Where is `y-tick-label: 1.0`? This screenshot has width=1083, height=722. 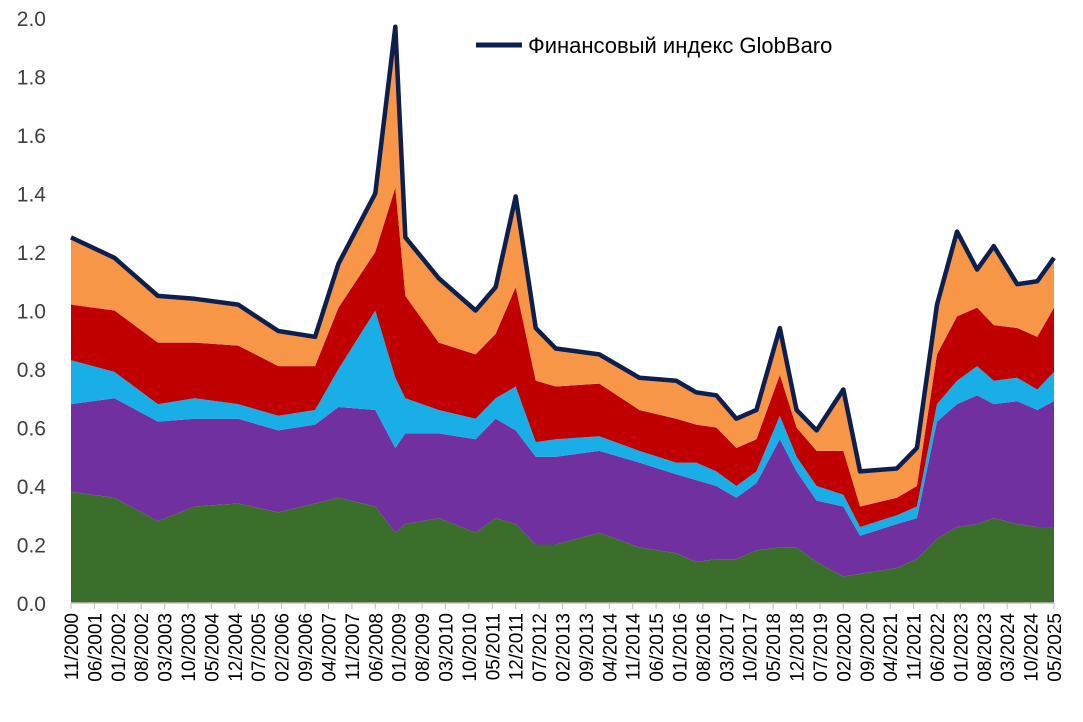
y-tick-label: 1.0 is located at coordinates (31, 312).